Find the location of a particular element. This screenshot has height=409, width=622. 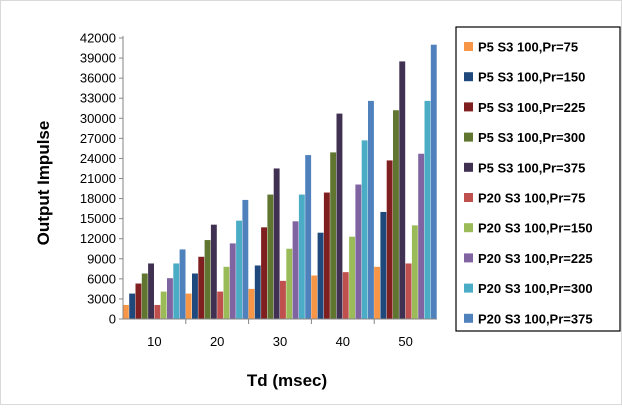

y-tick-label: 33000 is located at coordinates (98, 98).